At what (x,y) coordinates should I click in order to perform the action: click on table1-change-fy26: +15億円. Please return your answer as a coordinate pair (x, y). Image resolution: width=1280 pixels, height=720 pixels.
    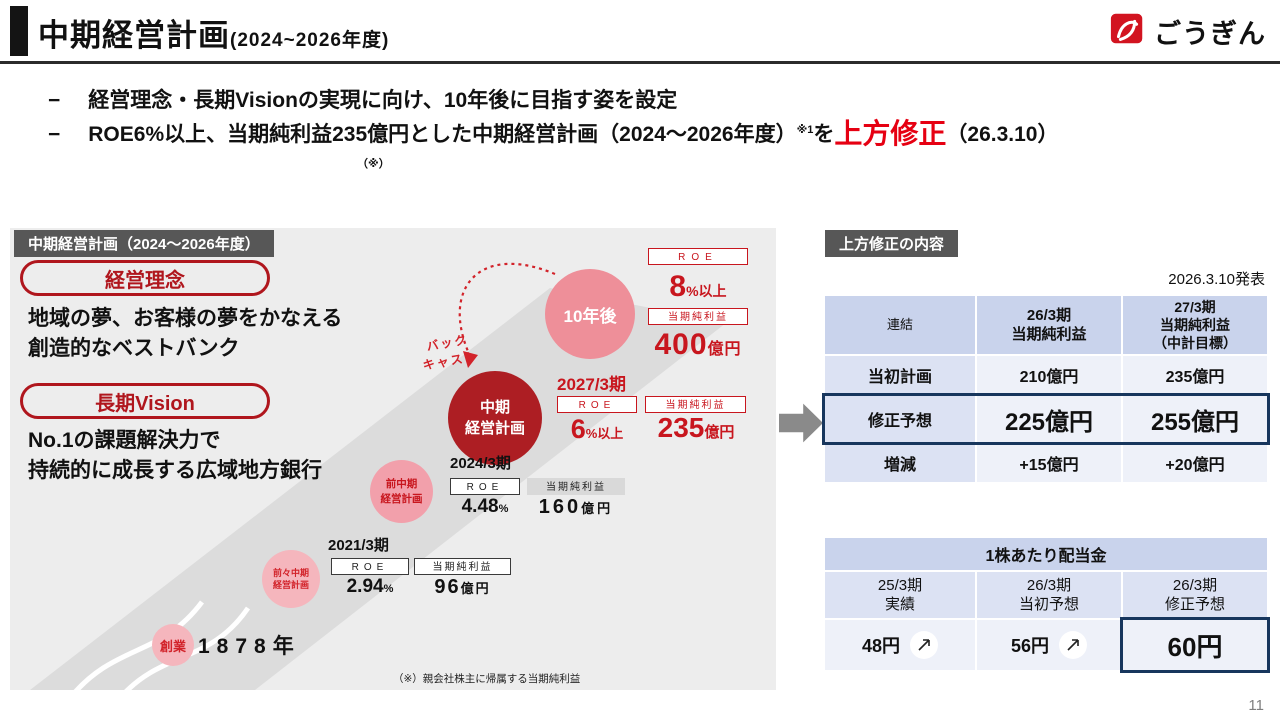
    Looking at the image, I should click on (1049, 463).